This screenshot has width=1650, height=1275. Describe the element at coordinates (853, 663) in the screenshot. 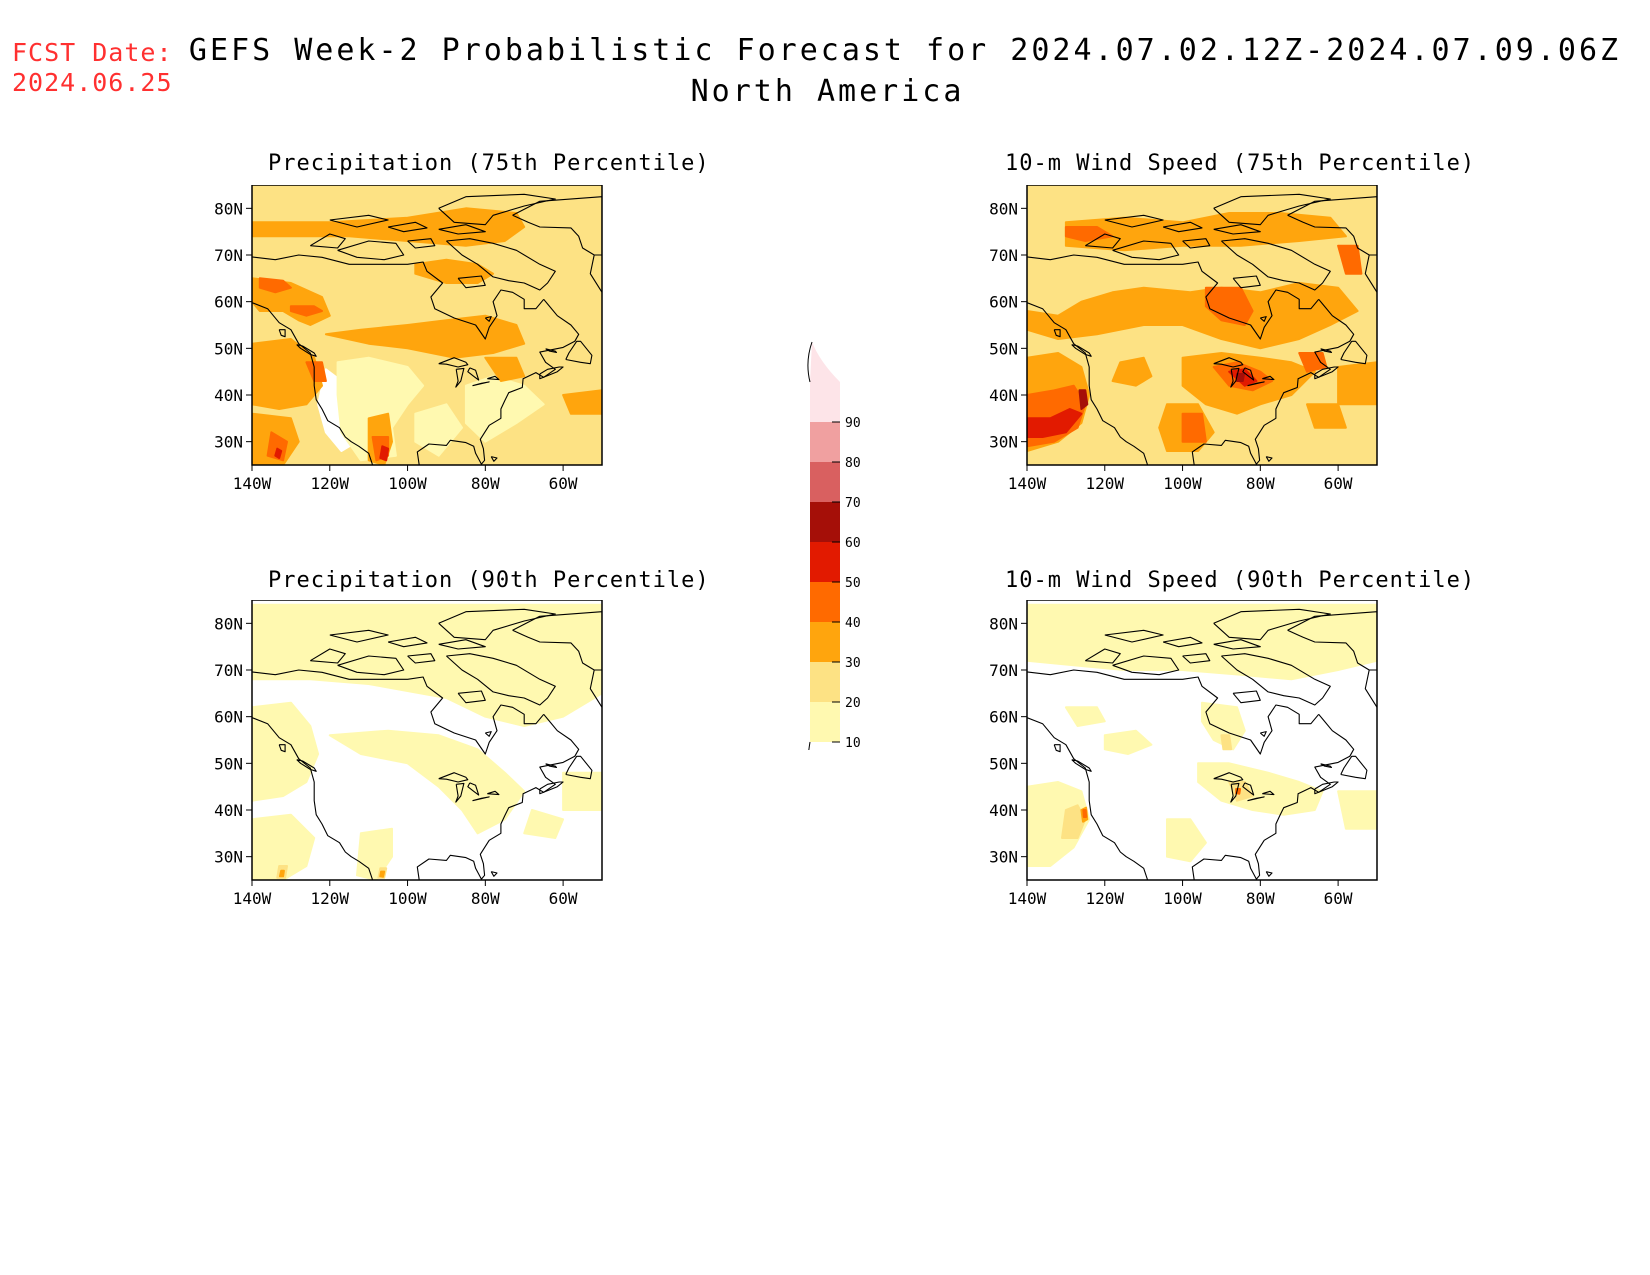

I see `colorbar-label: 30` at that location.